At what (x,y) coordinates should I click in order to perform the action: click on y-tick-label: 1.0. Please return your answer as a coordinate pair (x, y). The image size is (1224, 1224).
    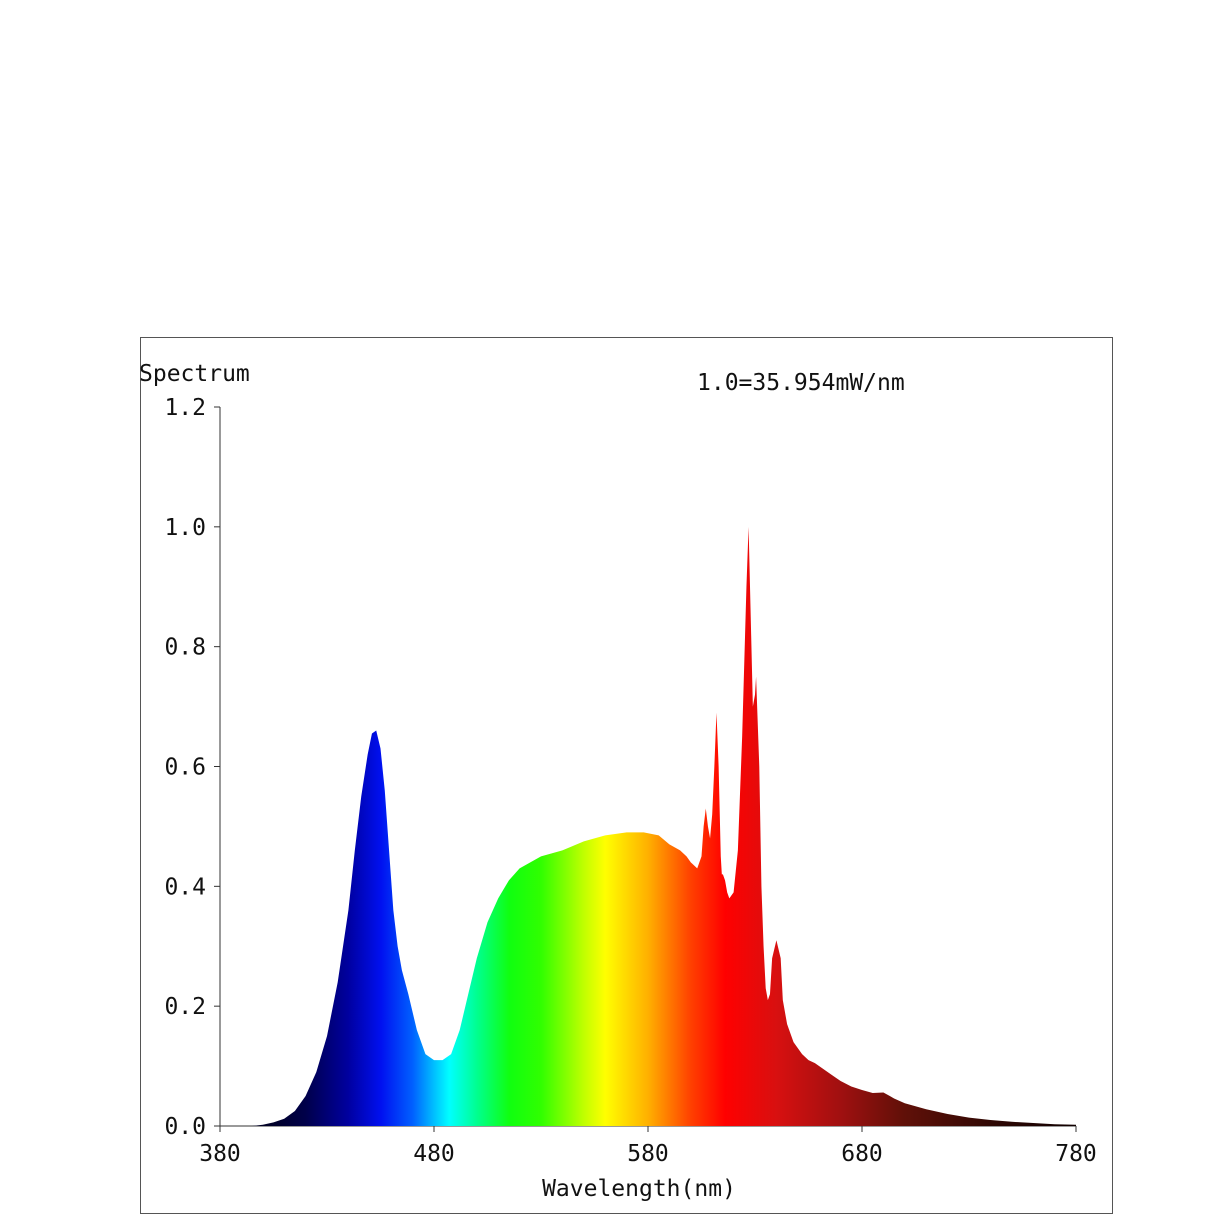
    Looking at the image, I should click on (185, 528).